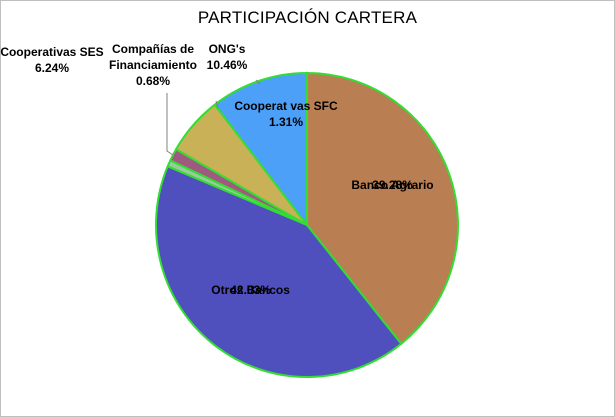 The width and height of the screenshot is (615, 417). What do you see at coordinates (170, 124) in the screenshot?
I see `leader-line-companias-financiamiento` at bounding box center [170, 124].